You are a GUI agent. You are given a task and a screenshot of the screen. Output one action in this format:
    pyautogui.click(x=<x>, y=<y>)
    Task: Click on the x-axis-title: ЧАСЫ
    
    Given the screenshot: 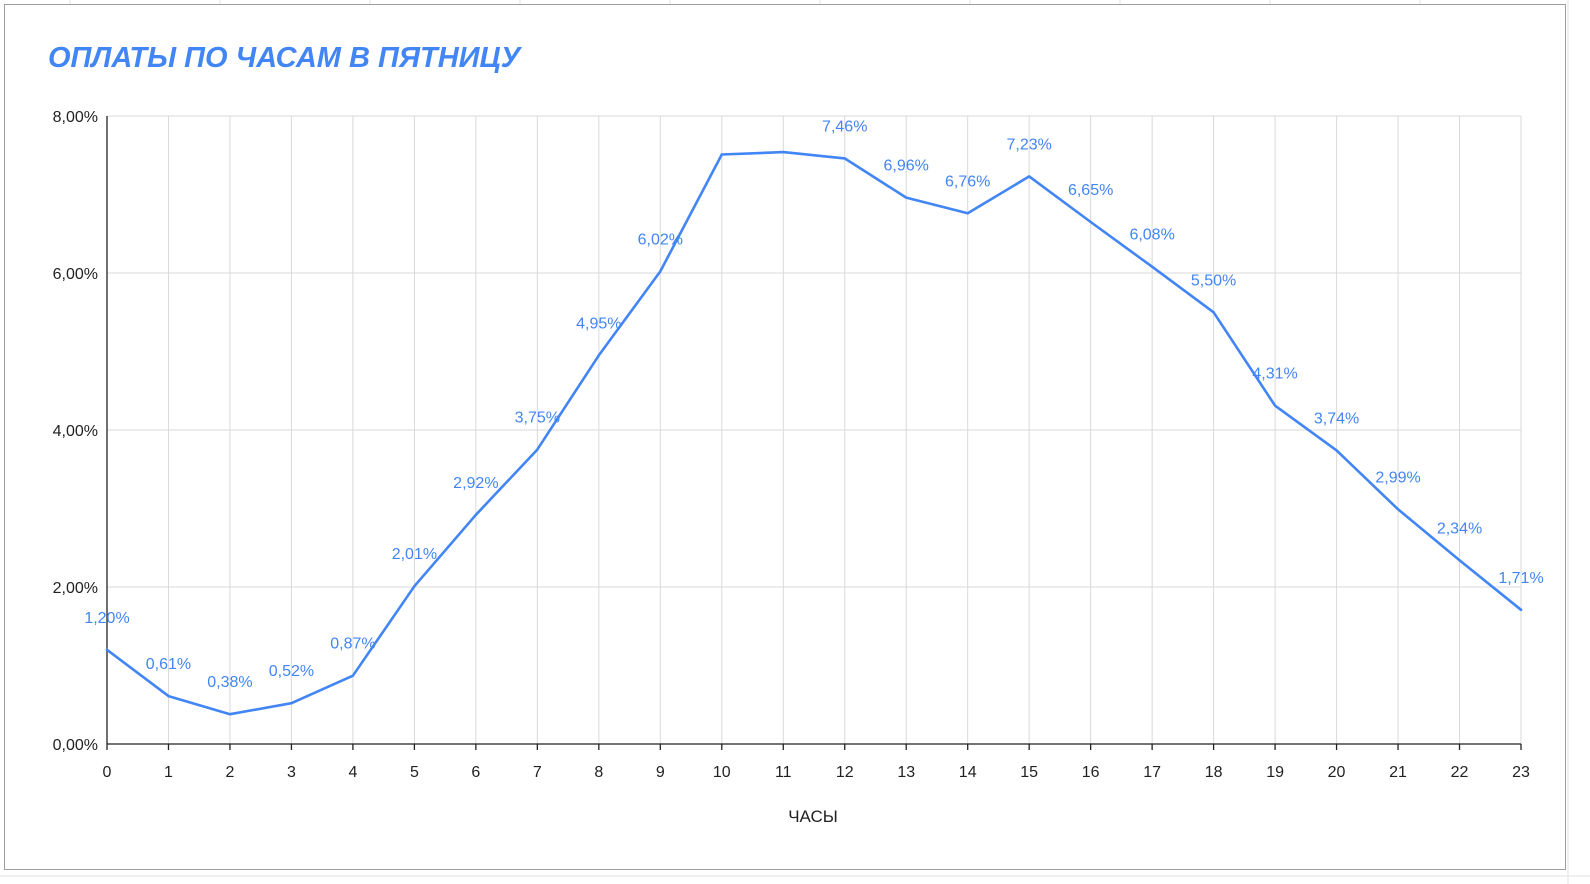 What is the action you would take?
    pyautogui.click(x=813, y=816)
    